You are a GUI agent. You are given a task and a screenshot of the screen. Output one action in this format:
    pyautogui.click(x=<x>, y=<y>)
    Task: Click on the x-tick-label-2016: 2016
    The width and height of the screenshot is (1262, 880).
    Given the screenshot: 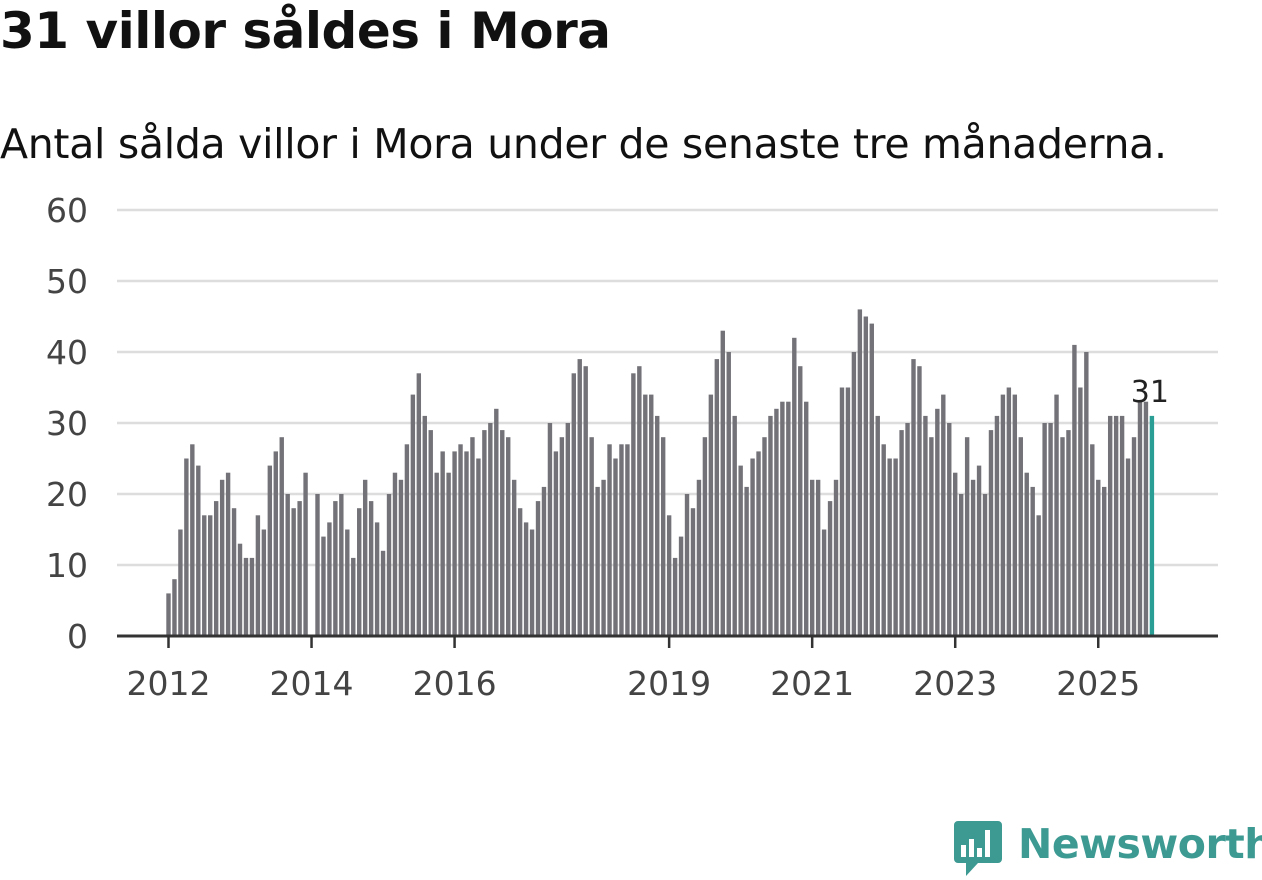 What is the action you would take?
    pyautogui.click(x=455, y=683)
    